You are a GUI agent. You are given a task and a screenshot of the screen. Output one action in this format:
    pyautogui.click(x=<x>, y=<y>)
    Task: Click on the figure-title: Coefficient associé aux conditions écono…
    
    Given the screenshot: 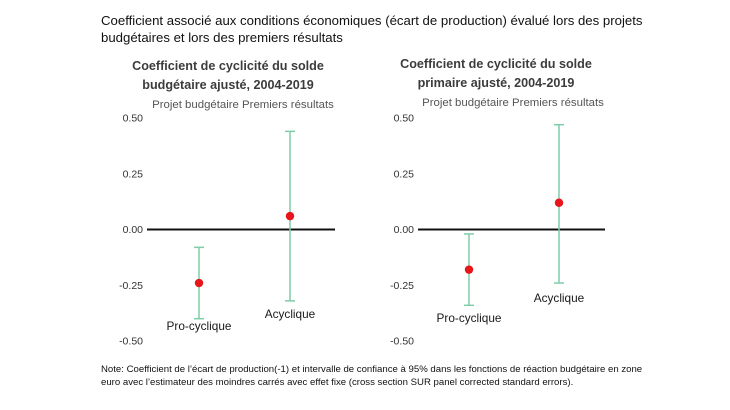 What is the action you would take?
    pyautogui.click(x=372, y=29)
    